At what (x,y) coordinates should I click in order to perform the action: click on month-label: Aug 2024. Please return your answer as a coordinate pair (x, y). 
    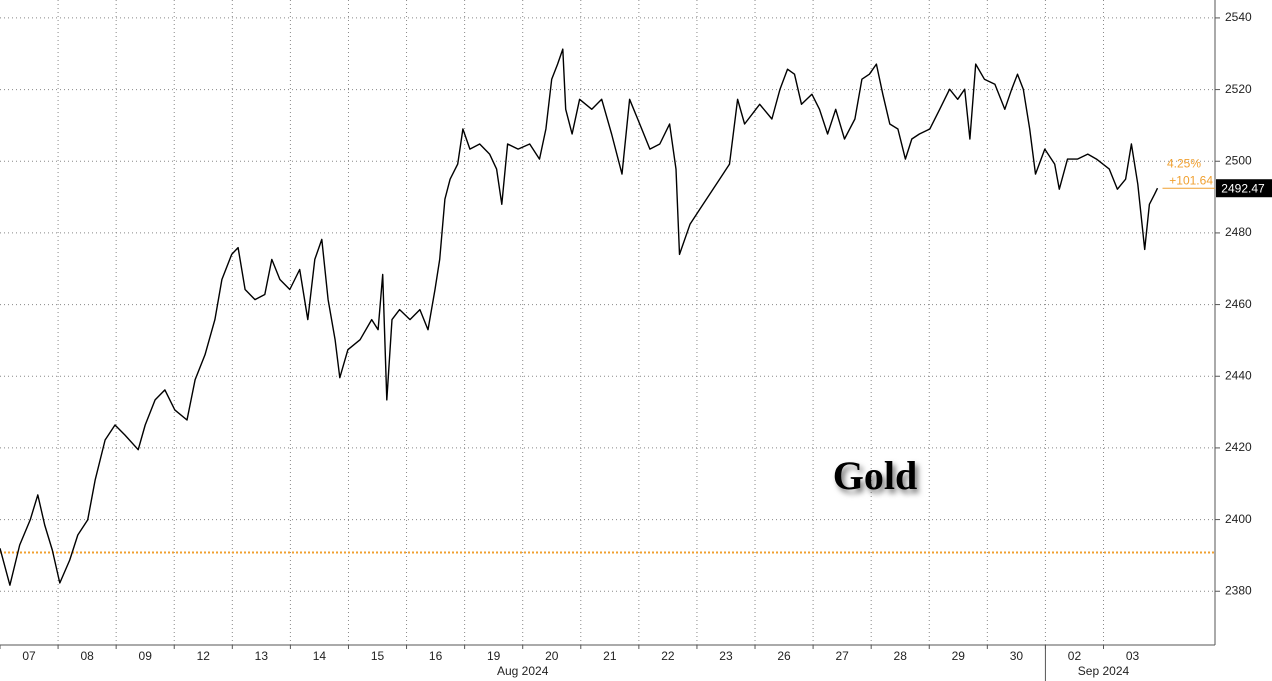
    Looking at the image, I should click on (523, 671).